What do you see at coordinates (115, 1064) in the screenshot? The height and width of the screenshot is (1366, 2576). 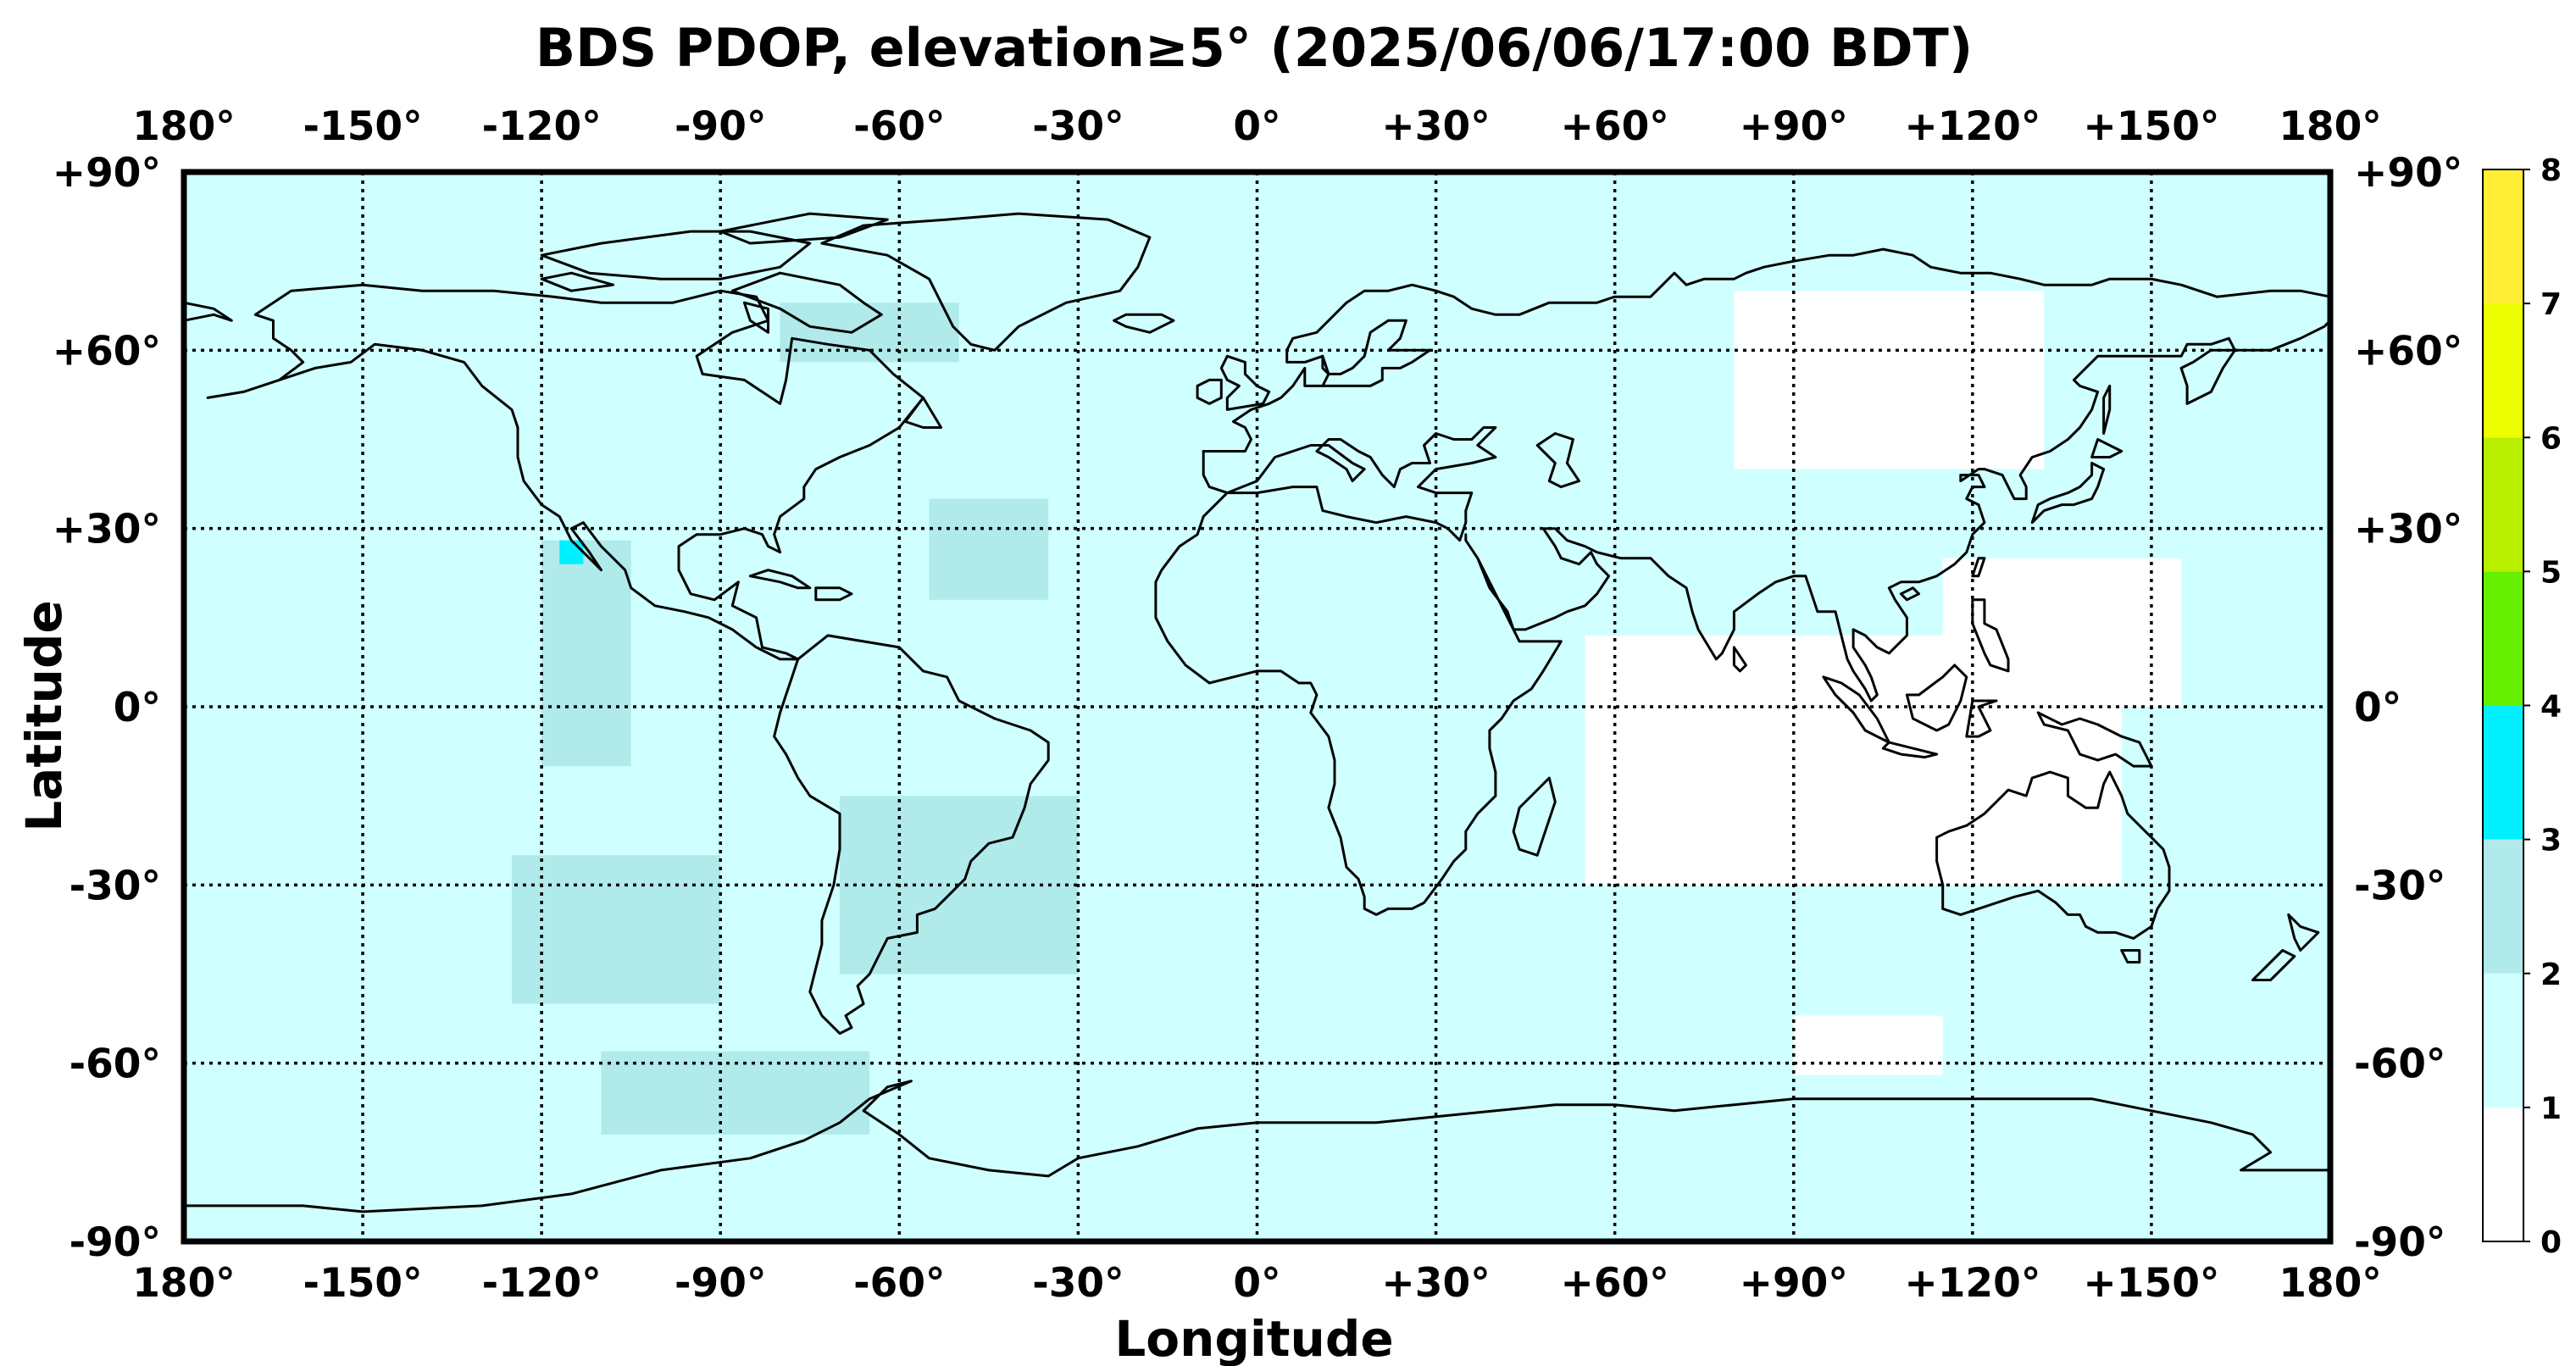 I see `y-tick-left-5: -60°` at bounding box center [115, 1064].